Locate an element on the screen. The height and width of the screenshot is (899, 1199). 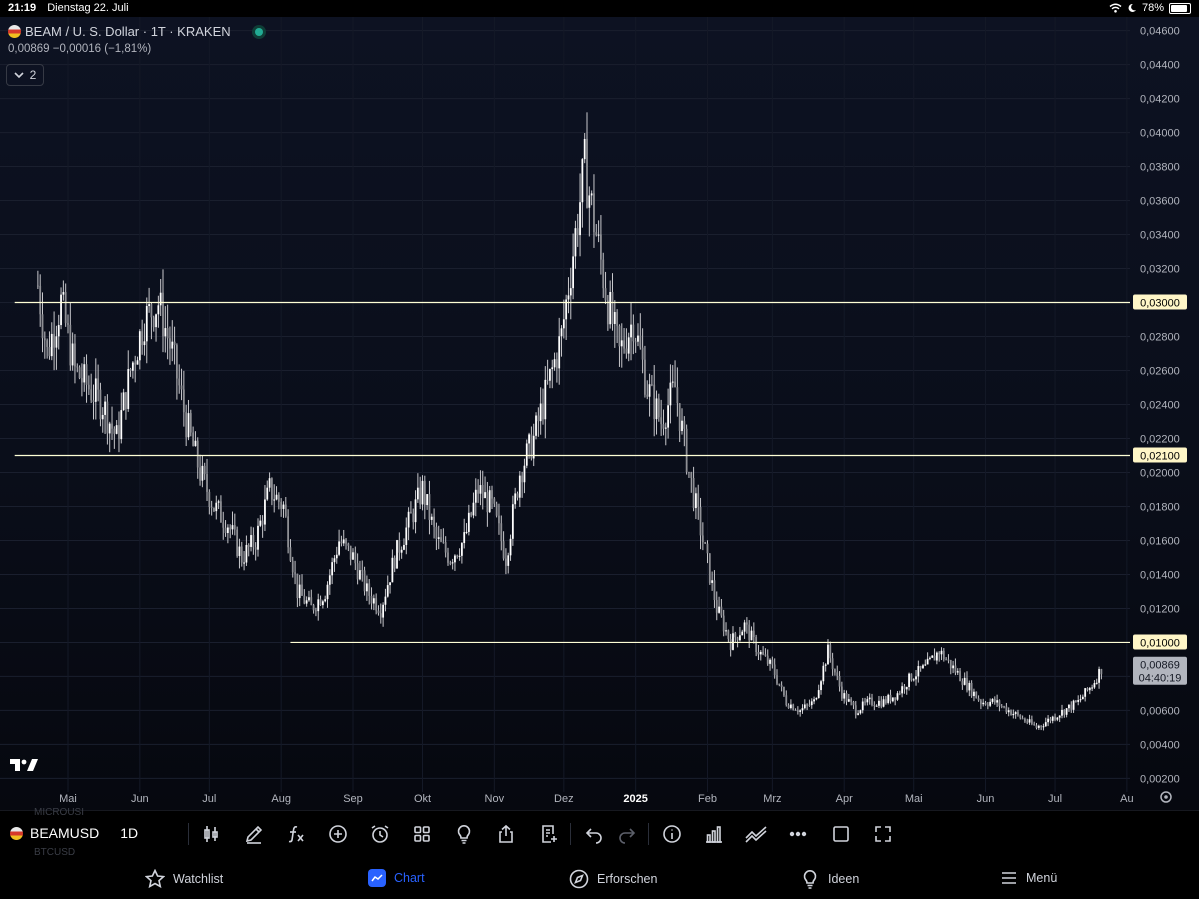
x-tick-label: Aug is located at coordinates (281, 799).